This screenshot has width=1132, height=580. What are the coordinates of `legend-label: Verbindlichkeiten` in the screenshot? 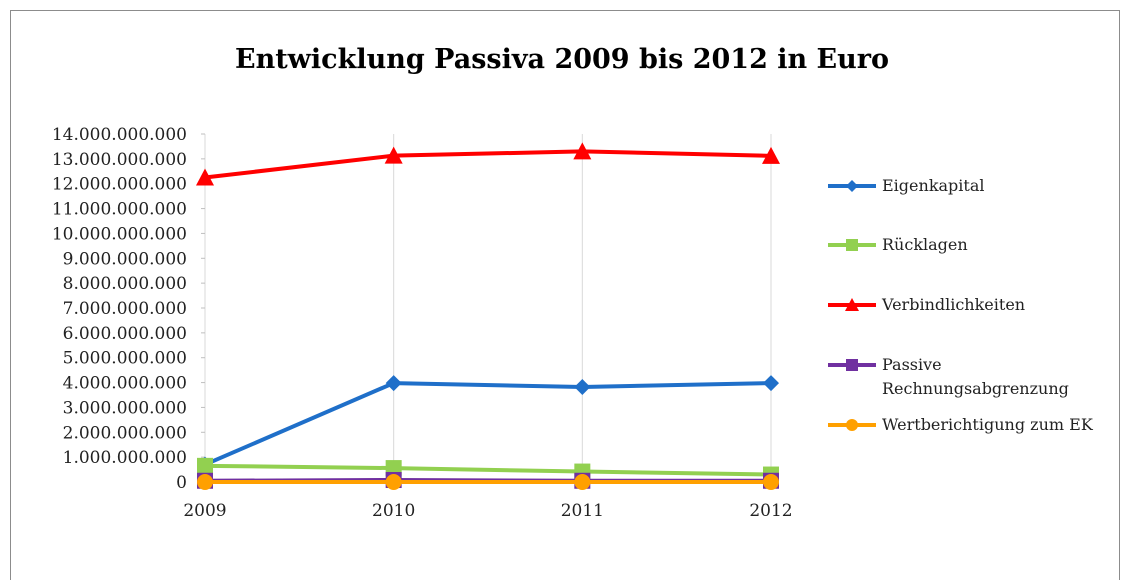 It's located at (953, 304).